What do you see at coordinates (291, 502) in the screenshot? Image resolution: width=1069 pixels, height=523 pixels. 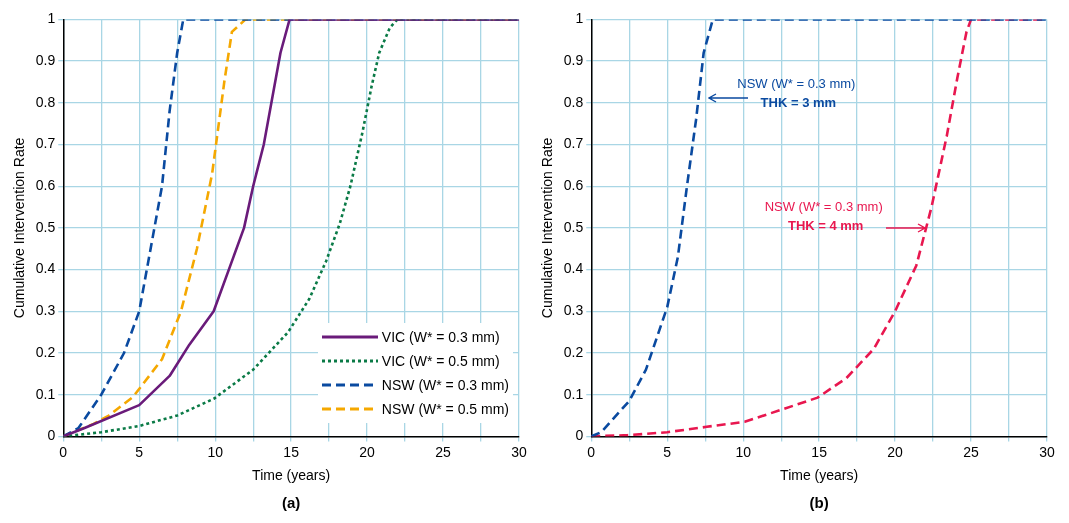 I see `text: (a)` at bounding box center [291, 502].